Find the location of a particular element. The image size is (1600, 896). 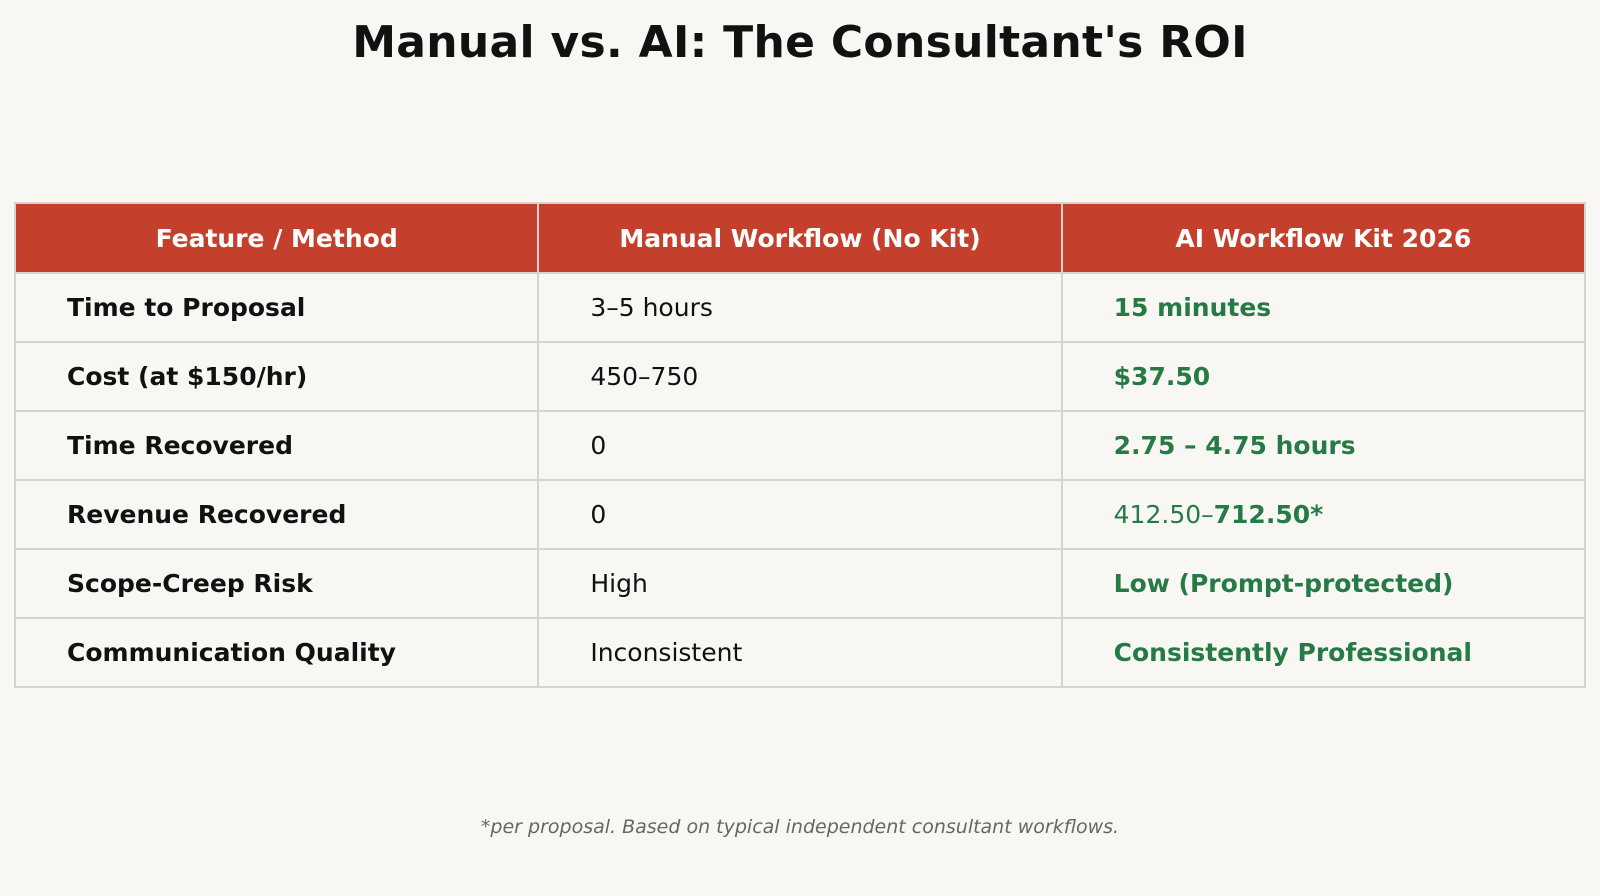

ai-text: $37.50 is located at coordinates (1162, 376).